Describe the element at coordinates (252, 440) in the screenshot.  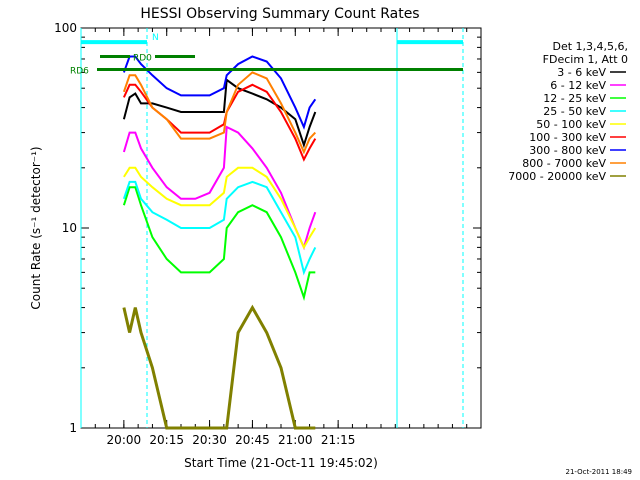
I see `x-tick-label: 20:45` at that location.